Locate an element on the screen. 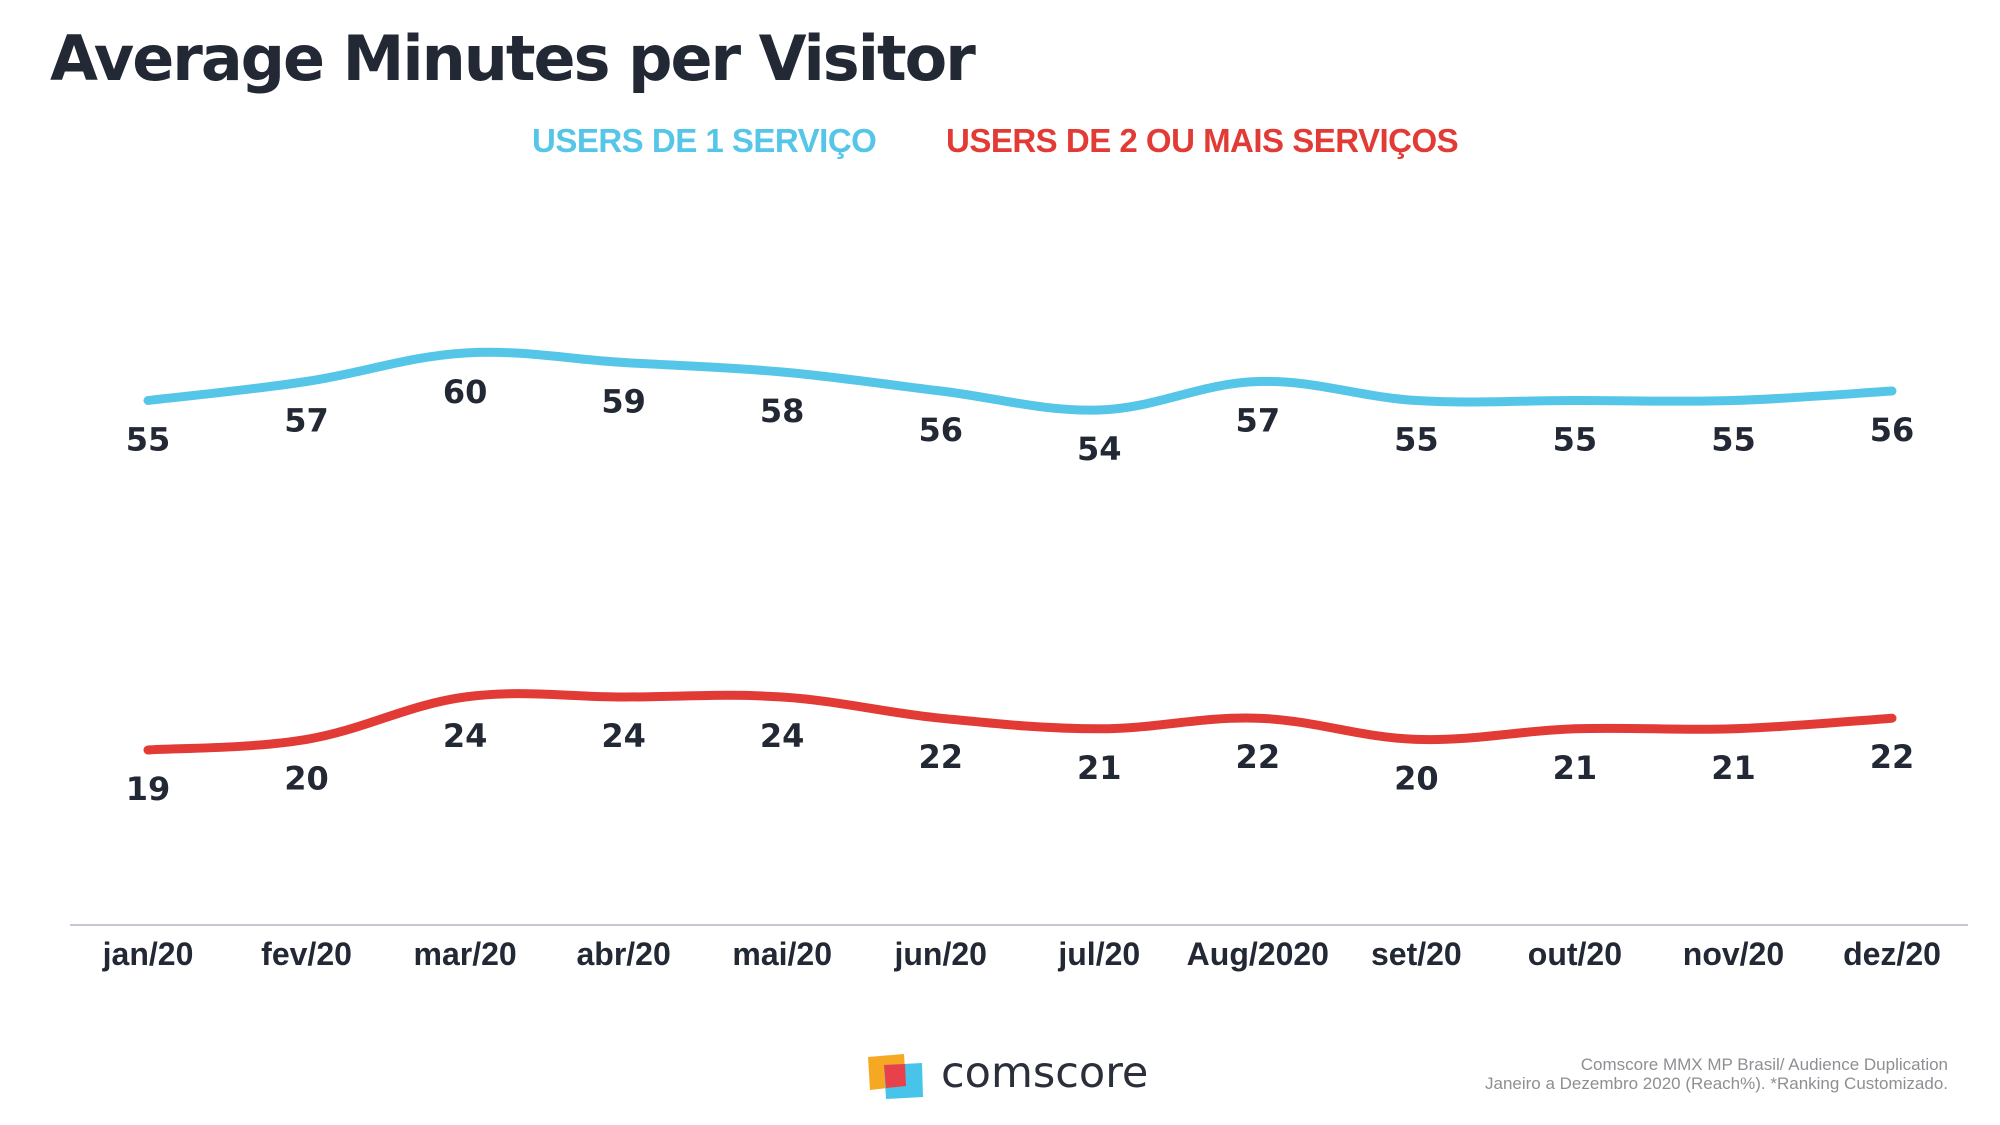 Image resolution: width=2000 pixels, height=1125 pixels. comscore-logo: comscore is located at coordinates (1016, 1075).